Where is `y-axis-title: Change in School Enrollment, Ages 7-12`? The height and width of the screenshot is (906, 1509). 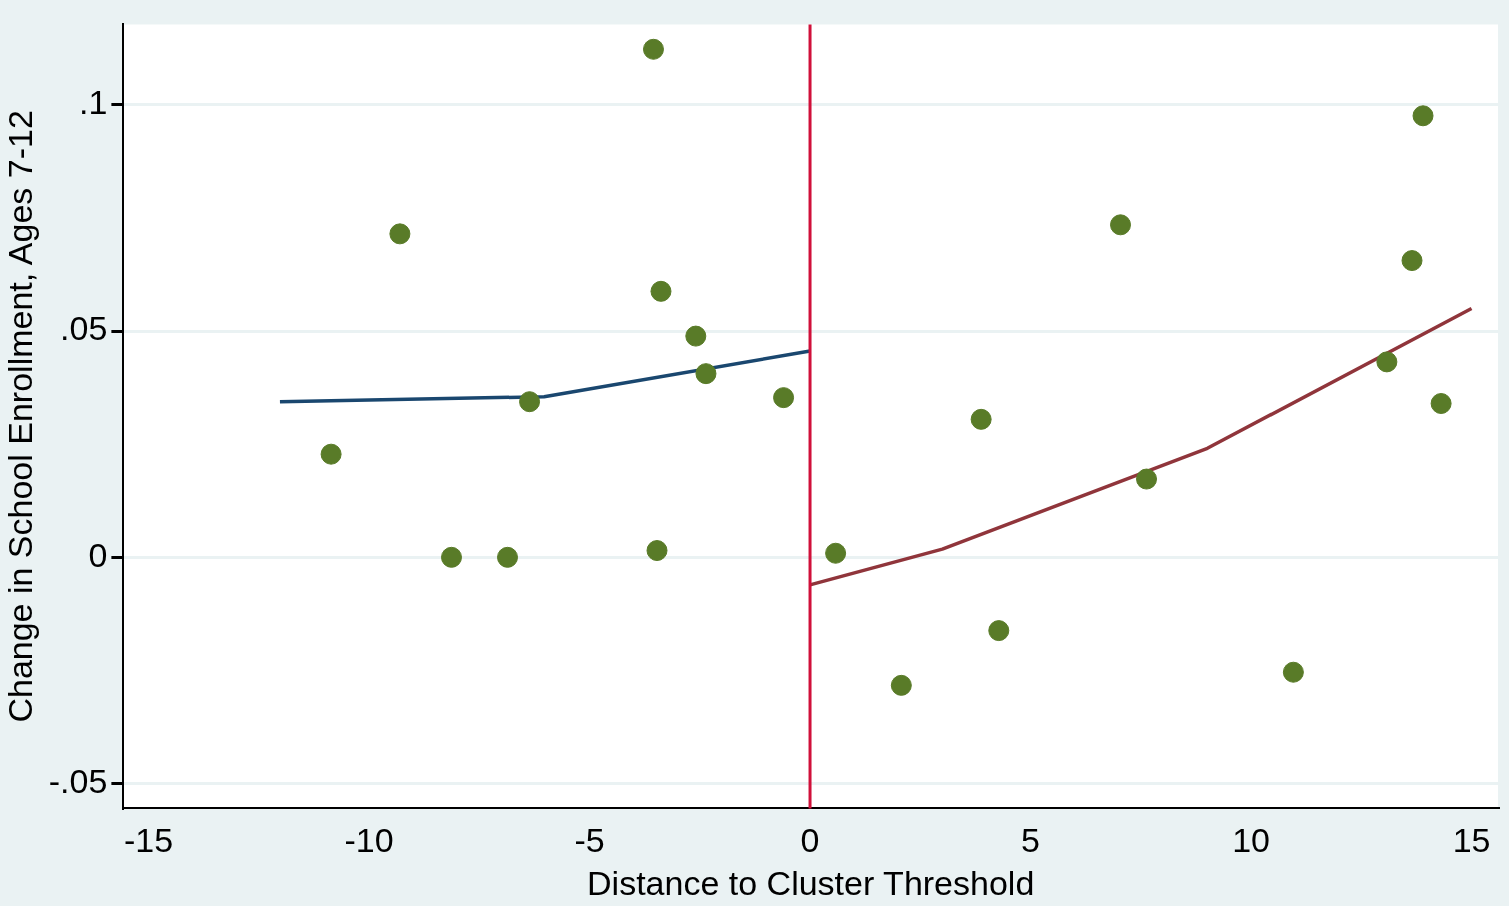 y-axis-title: Change in School Enrollment, Ages 7-12 is located at coordinates (19, 416).